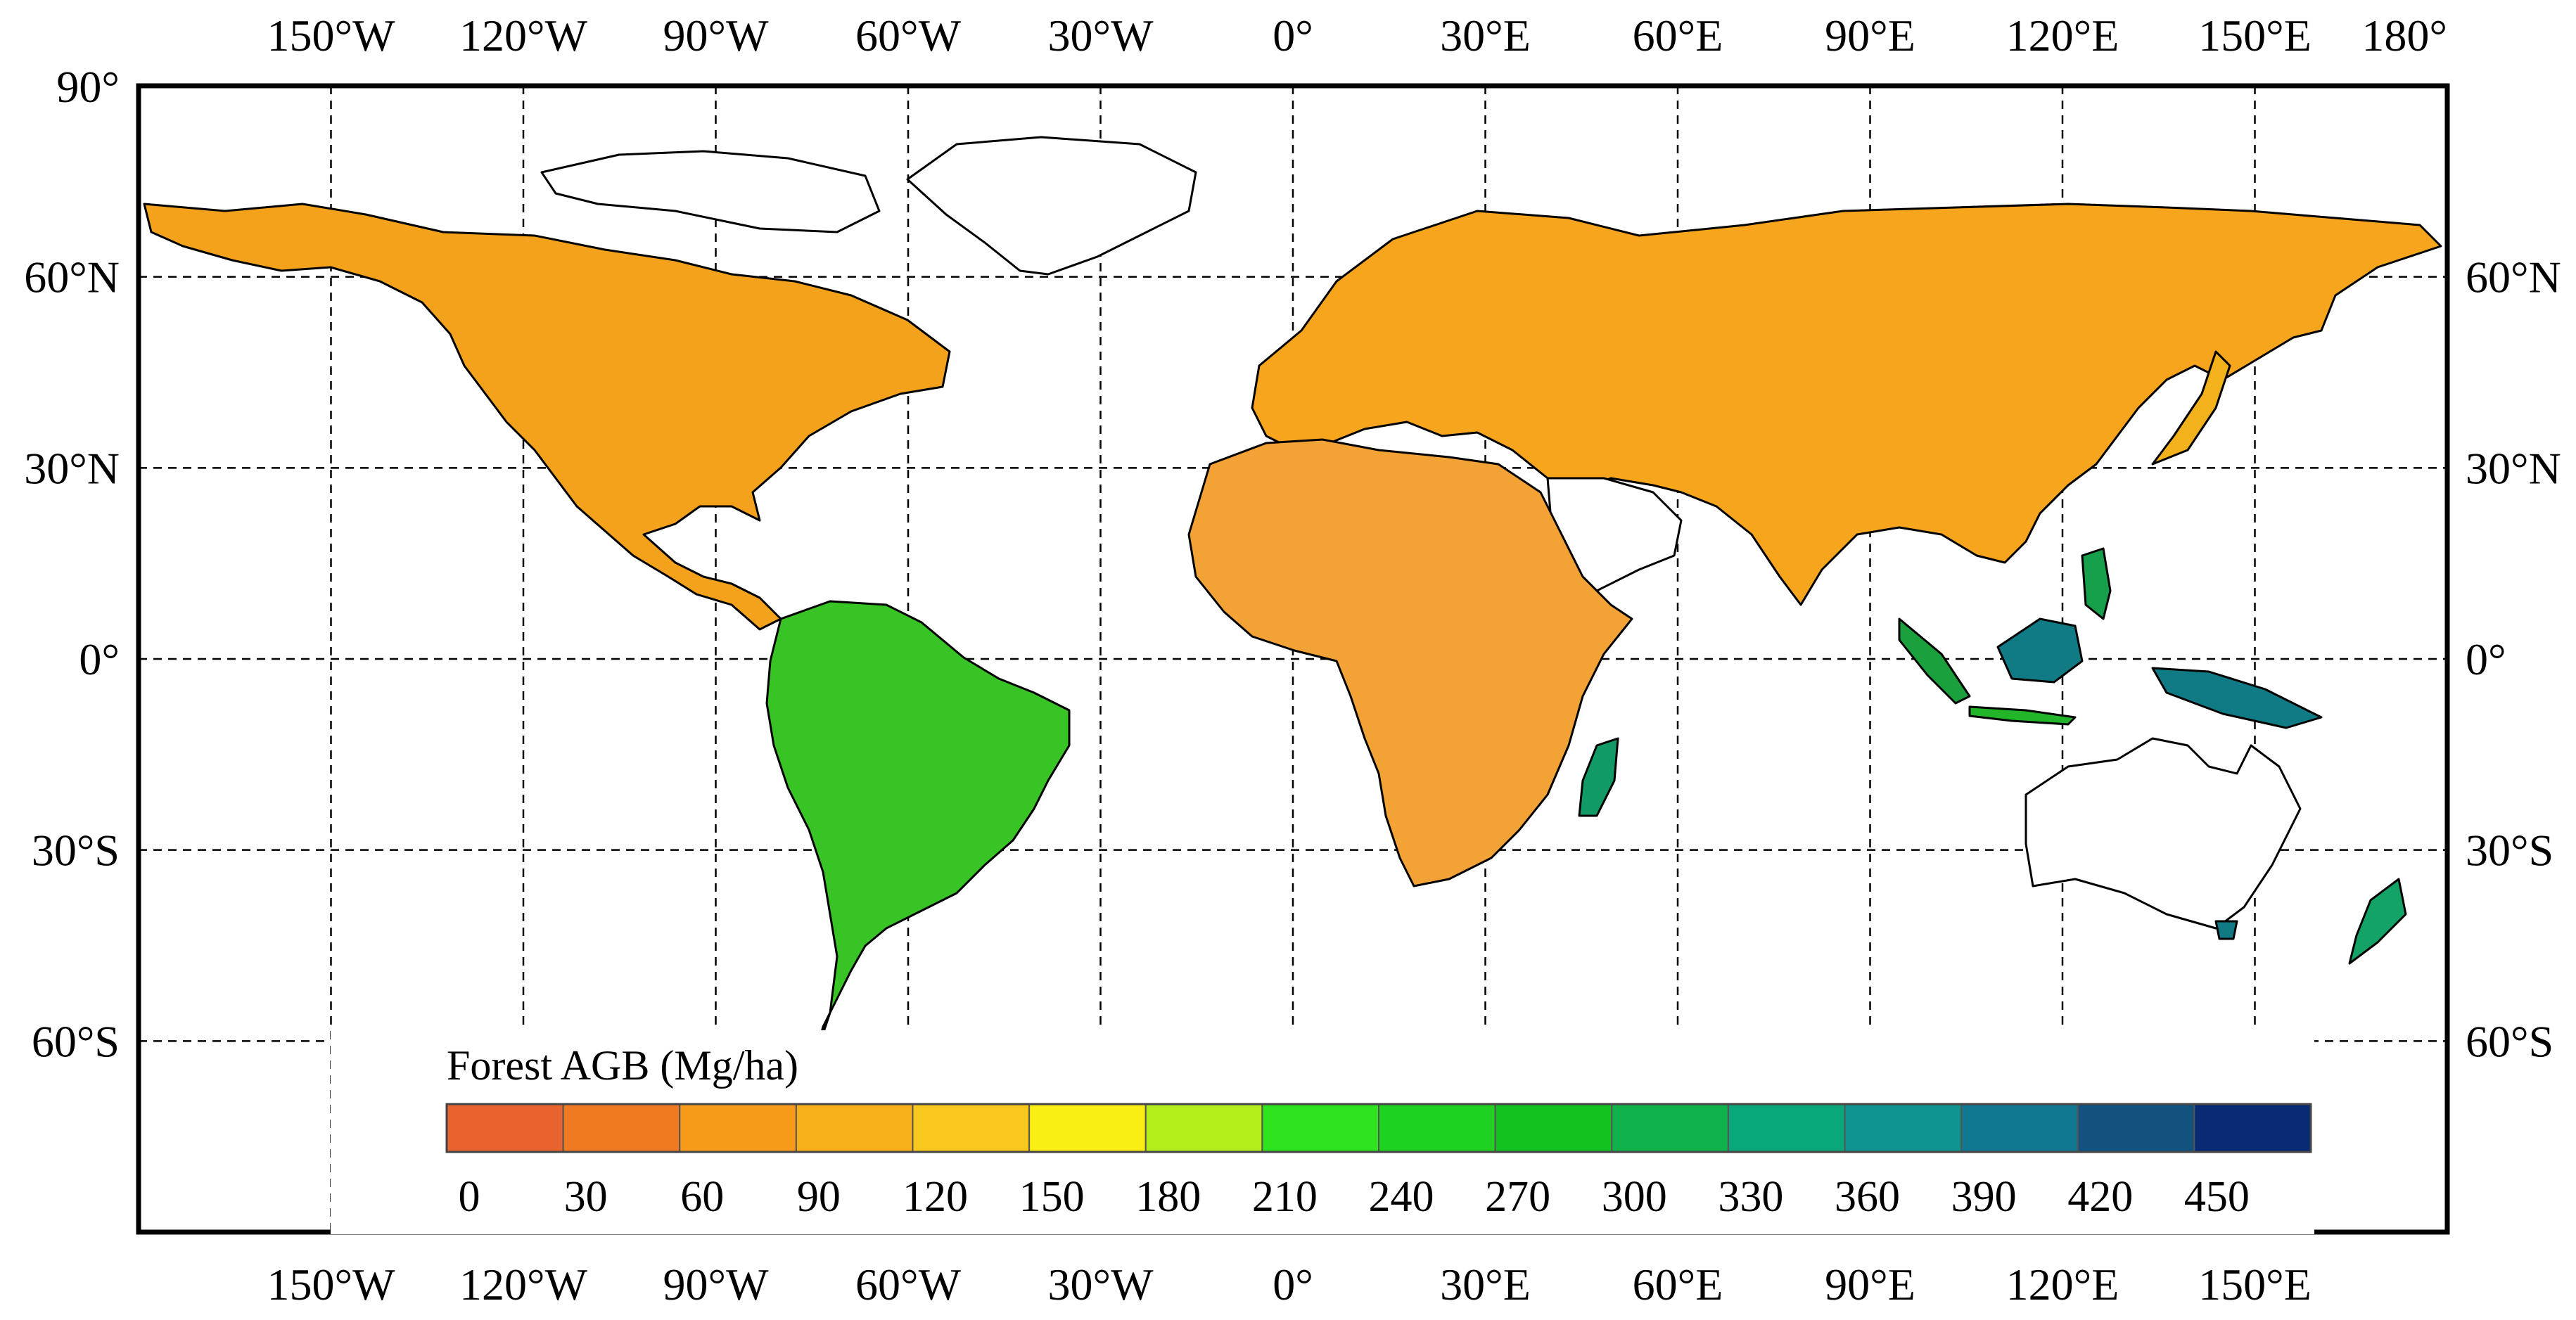 The image size is (2576, 1320). Describe the element at coordinates (918, 828) in the screenshot. I see `landmass-south-america` at that location.